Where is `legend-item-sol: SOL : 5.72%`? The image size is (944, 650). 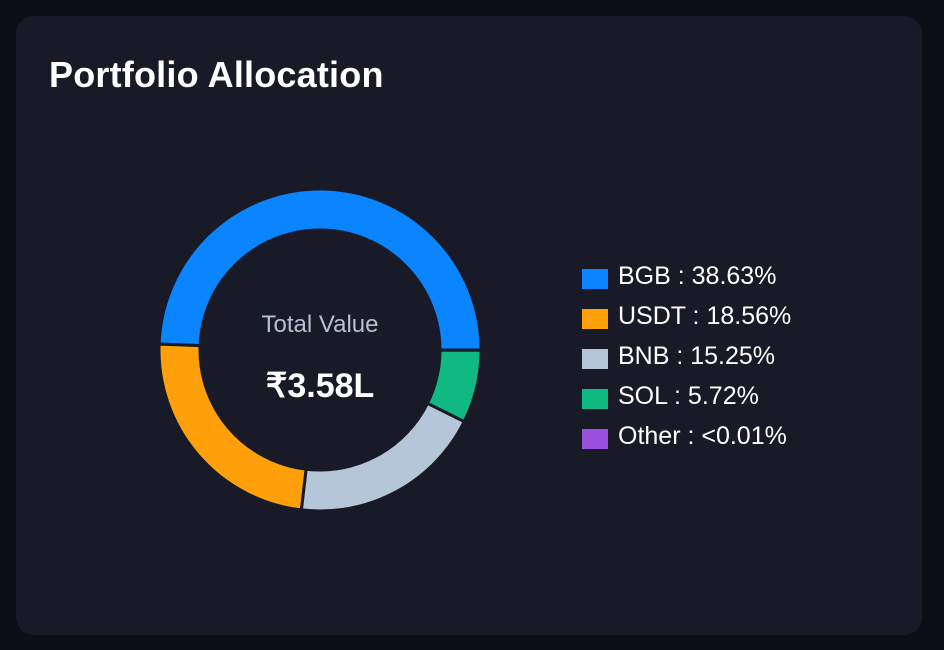
legend-item-sol: SOL : 5.72% is located at coordinates (686, 396).